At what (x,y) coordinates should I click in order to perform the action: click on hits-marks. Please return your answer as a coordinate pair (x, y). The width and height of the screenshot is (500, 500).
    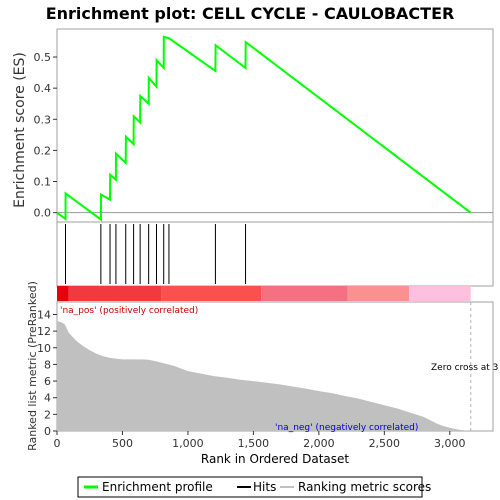
    Looking at the image, I should click on (156, 254).